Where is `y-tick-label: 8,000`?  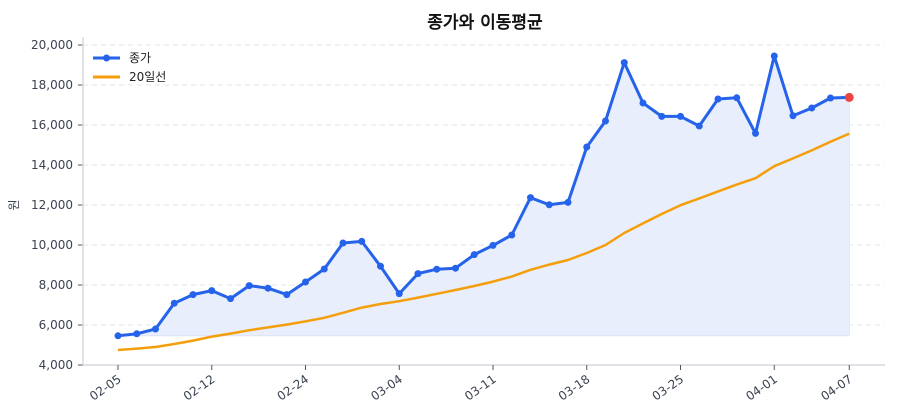
y-tick-label: 8,000 is located at coordinates (56, 285).